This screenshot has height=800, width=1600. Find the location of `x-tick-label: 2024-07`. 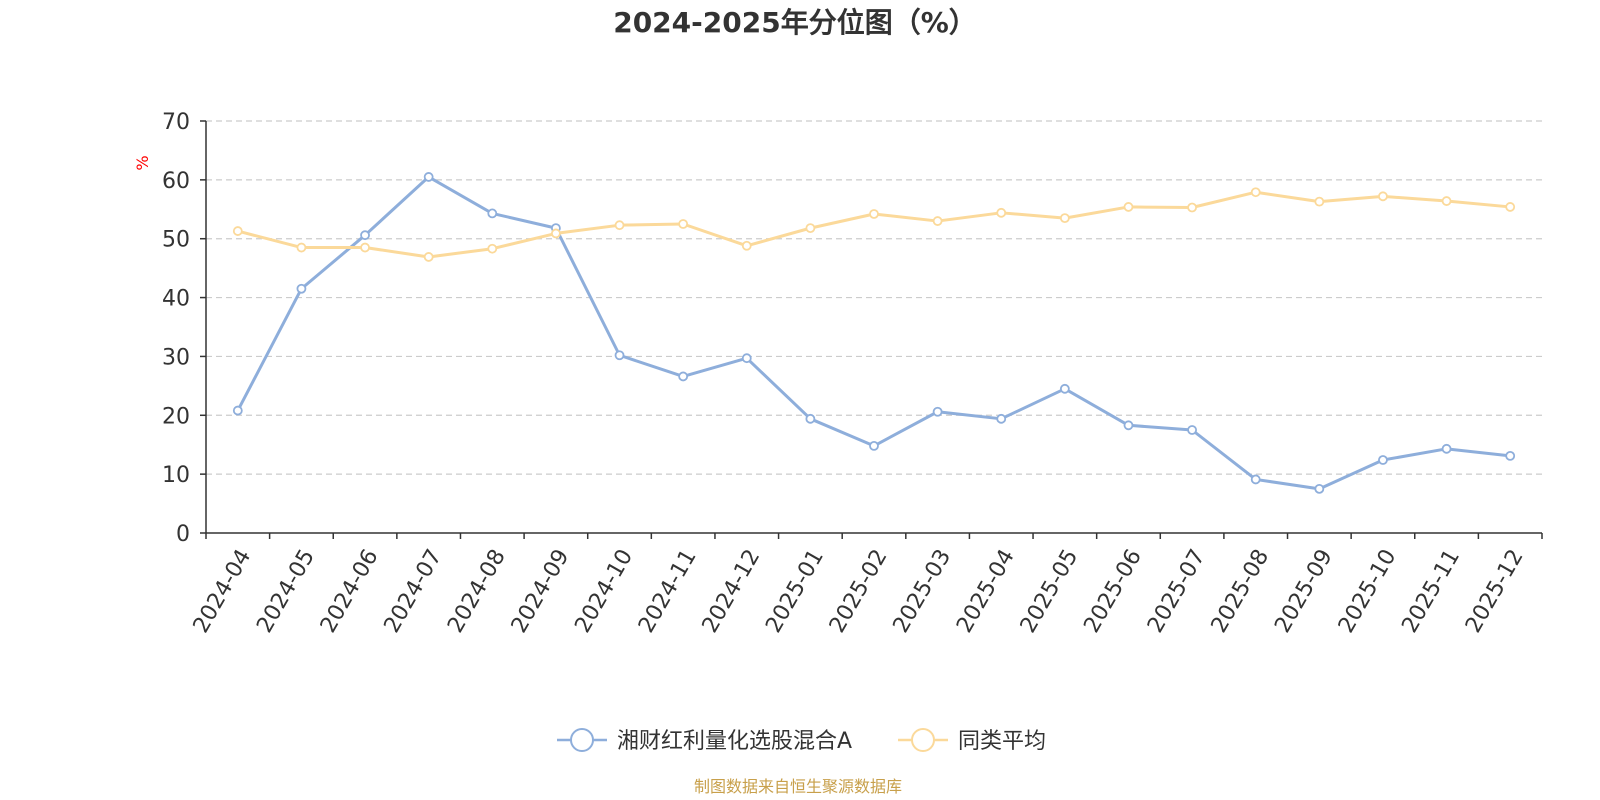

x-tick-label: 2024-07 is located at coordinates (414, 591).